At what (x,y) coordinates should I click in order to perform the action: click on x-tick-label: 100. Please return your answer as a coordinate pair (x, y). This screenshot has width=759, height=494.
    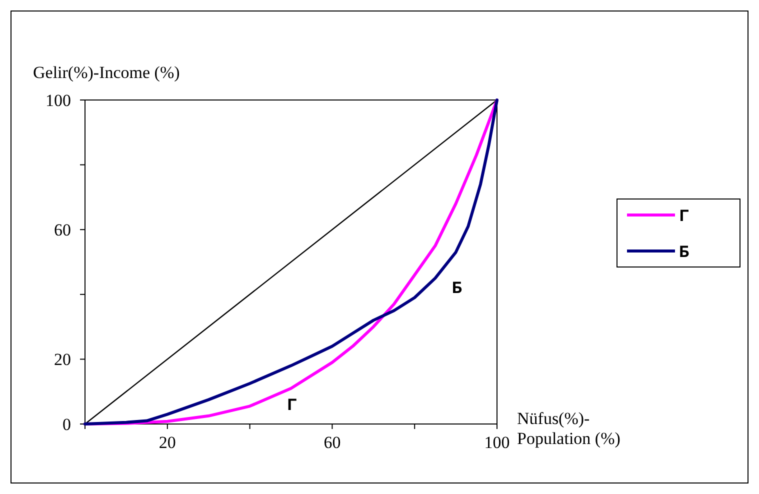
    Looking at the image, I should click on (497, 442).